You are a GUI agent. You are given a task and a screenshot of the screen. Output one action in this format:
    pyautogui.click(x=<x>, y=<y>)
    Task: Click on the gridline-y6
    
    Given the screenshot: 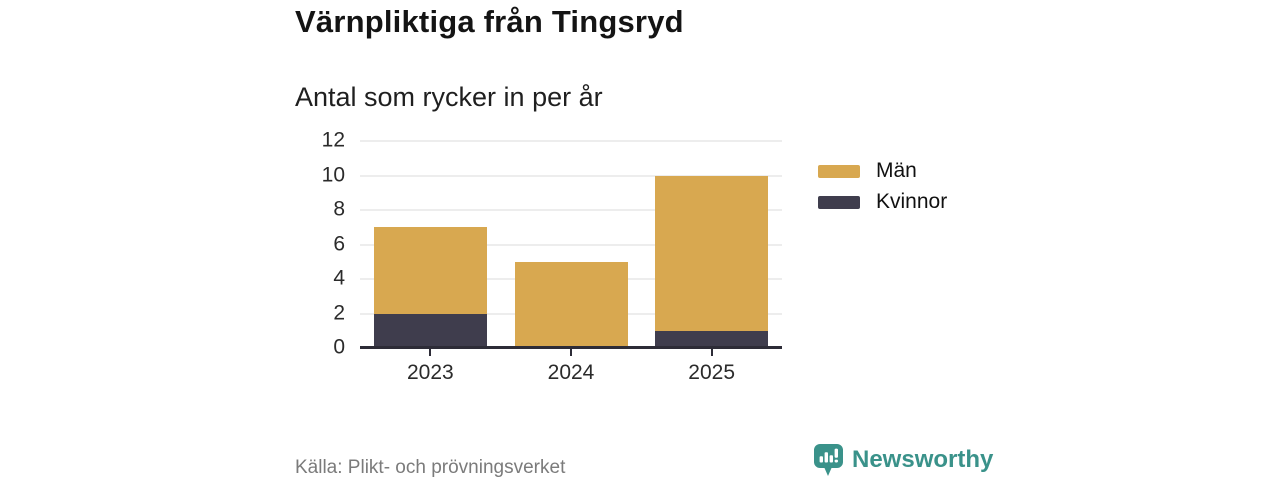 What is the action you would take?
    pyautogui.click(x=571, y=244)
    